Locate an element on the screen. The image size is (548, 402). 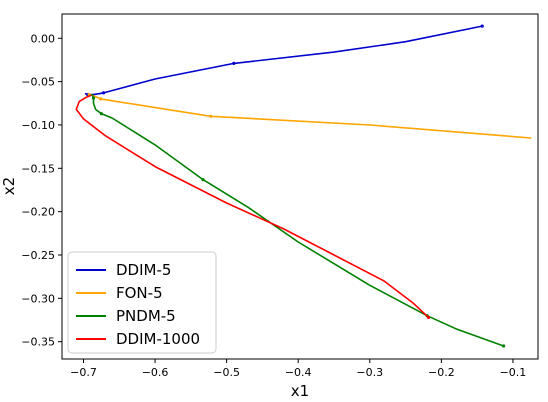
y-tick-label: −0.15 is located at coordinates (38, 168).